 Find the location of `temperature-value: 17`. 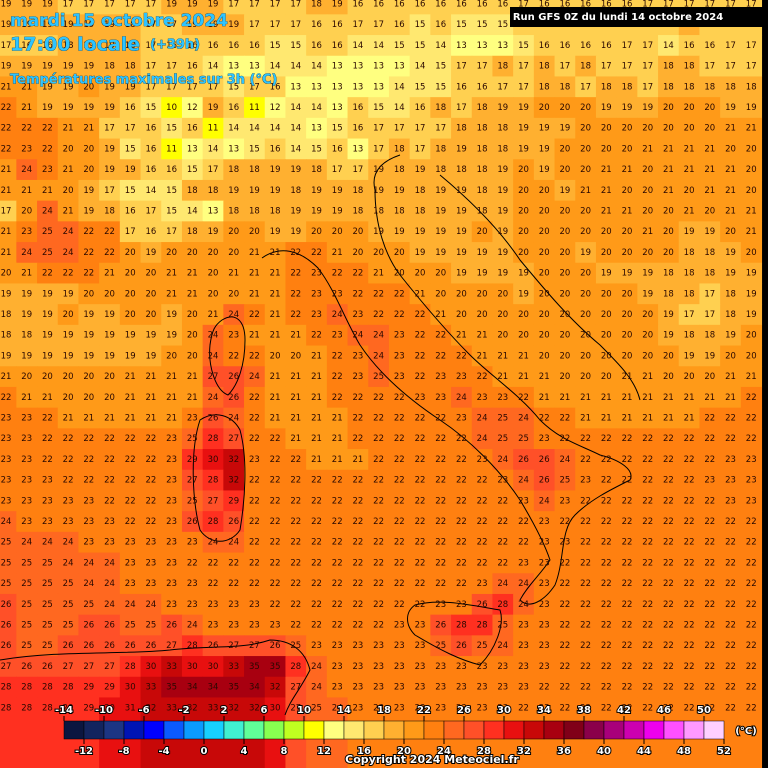

temperature-value: 17 is located at coordinates (130, 129).